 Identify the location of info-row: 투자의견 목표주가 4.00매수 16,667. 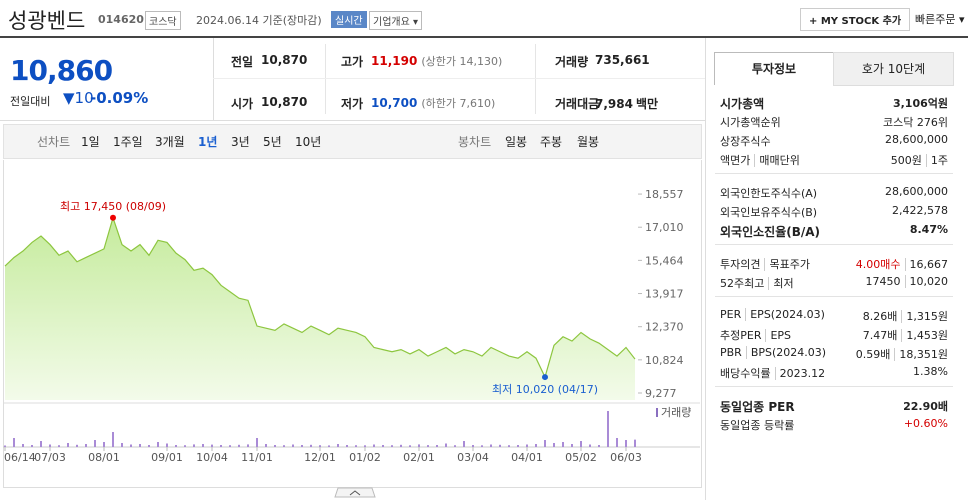
(834, 264).